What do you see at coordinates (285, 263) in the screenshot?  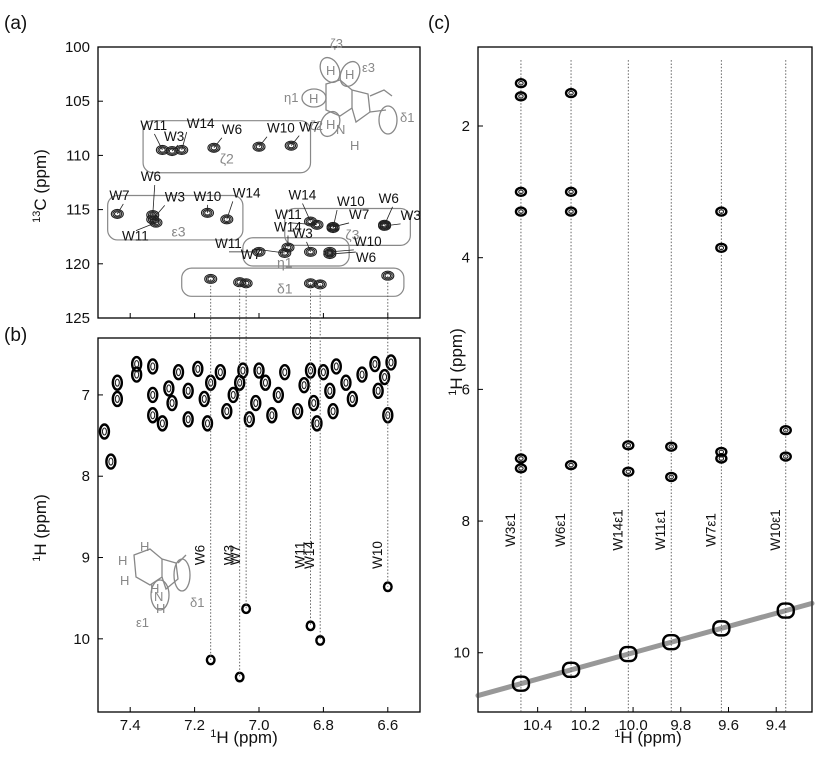 I see `region-label: η1` at bounding box center [285, 263].